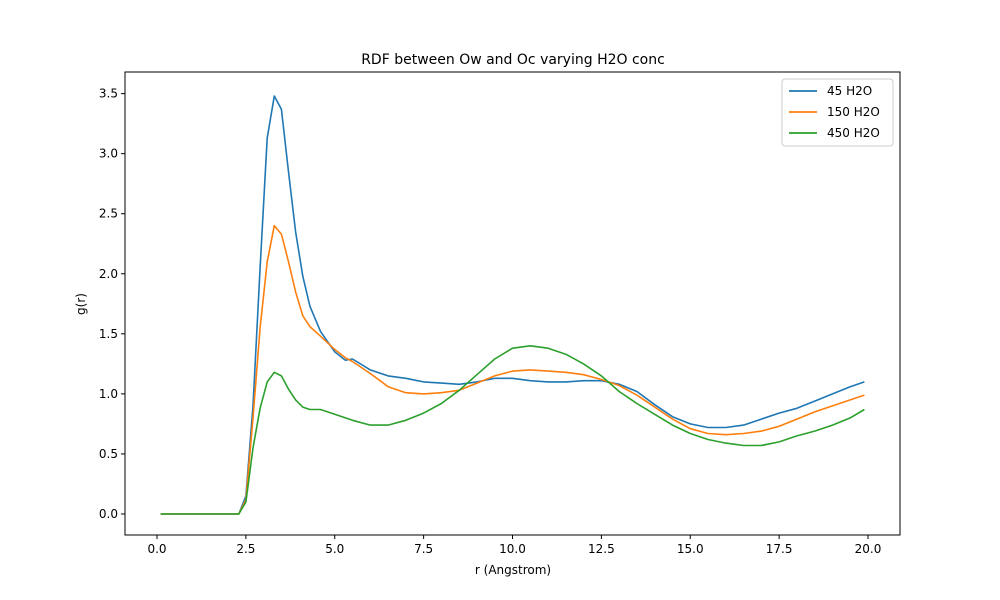  Describe the element at coordinates (108, 274) in the screenshot. I see `y-tick-label: 2.0` at that location.